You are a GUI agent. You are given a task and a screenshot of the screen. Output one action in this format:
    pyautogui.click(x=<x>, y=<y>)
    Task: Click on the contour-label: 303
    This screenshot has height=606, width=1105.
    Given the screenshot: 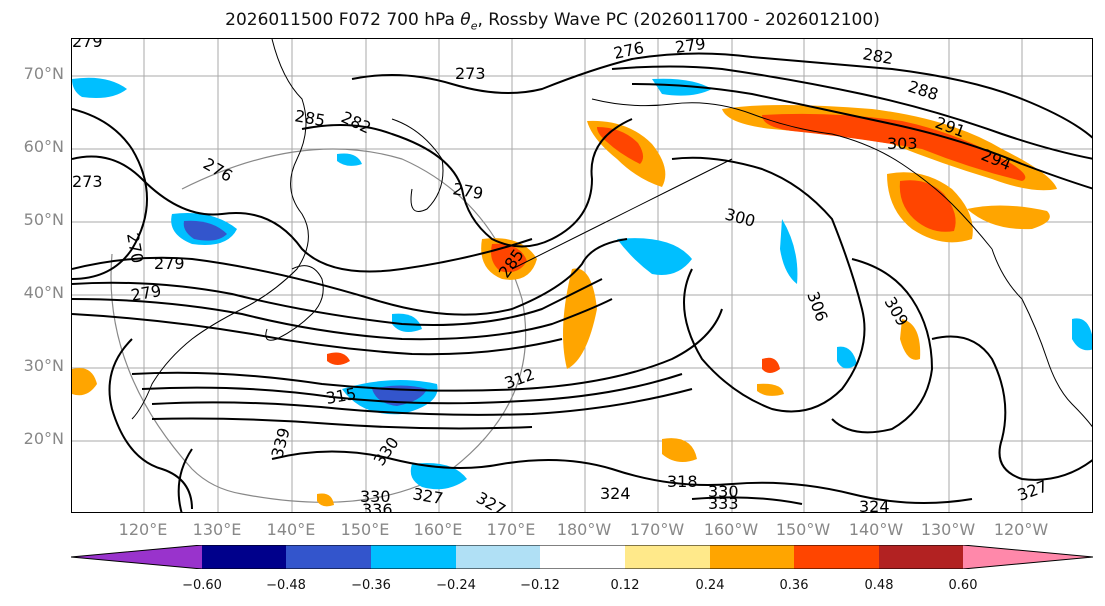 What is the action you would take?
    pyautogui.click(x=902, y=143)
    